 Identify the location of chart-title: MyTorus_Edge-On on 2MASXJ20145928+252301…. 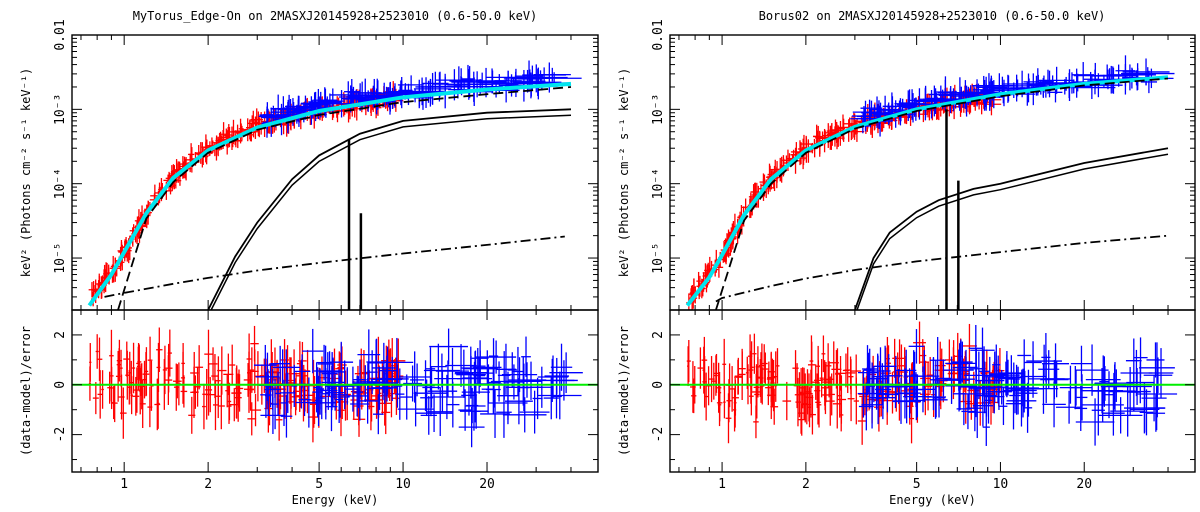
(335, 16).